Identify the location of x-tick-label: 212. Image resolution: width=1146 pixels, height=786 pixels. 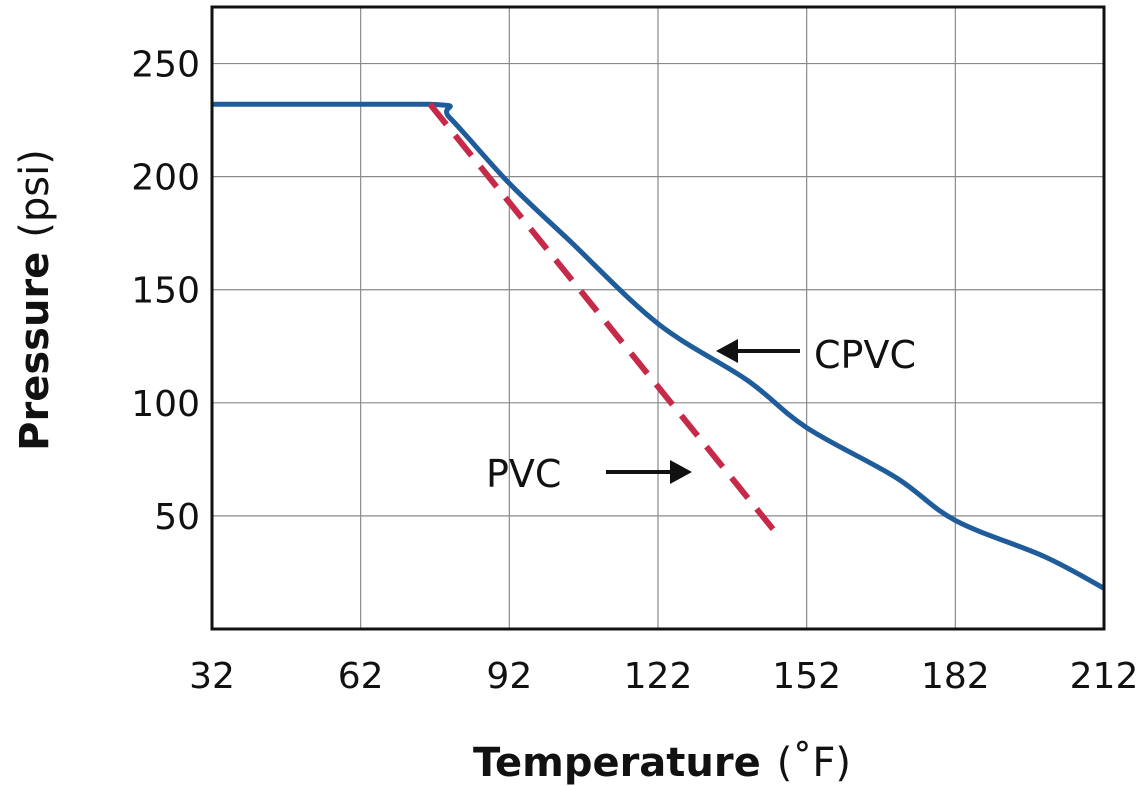
(1104, 676).